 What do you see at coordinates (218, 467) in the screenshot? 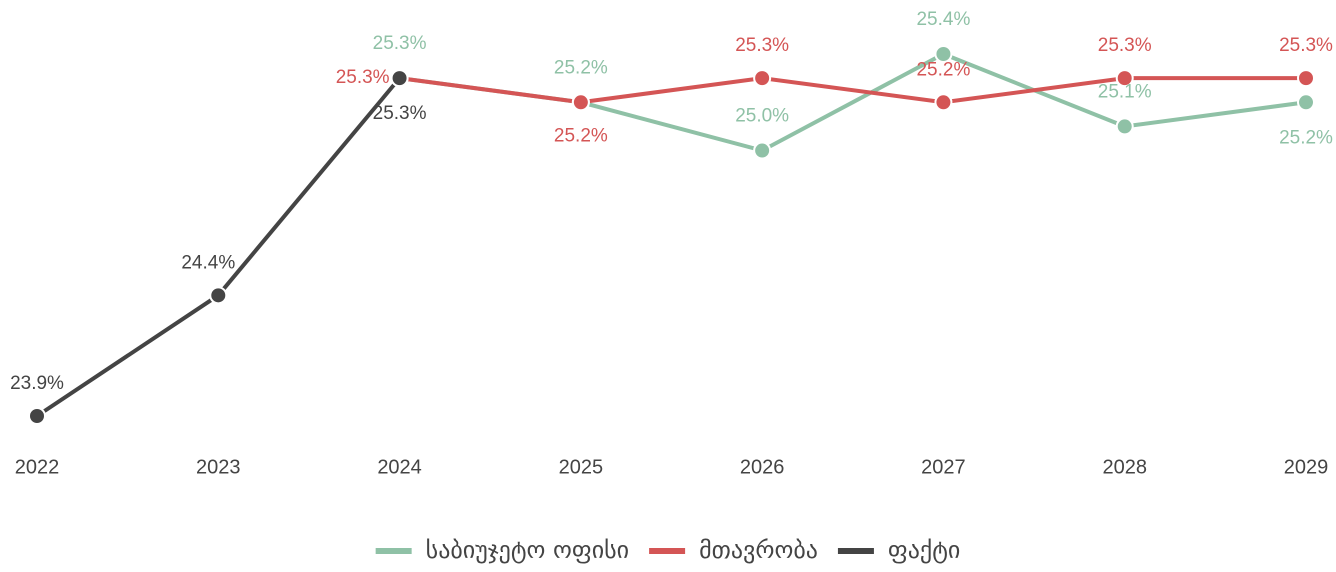
I see `x-tick-label: 2023` at bounding box center [218, 467].